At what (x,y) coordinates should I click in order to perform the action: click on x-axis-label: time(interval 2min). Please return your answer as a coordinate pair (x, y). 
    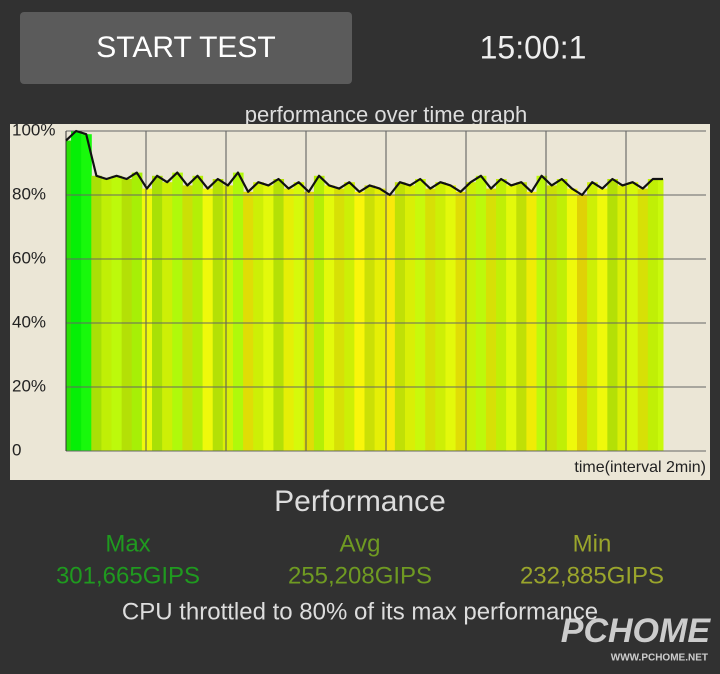
    Looking at the image, I should click on (640, 467).